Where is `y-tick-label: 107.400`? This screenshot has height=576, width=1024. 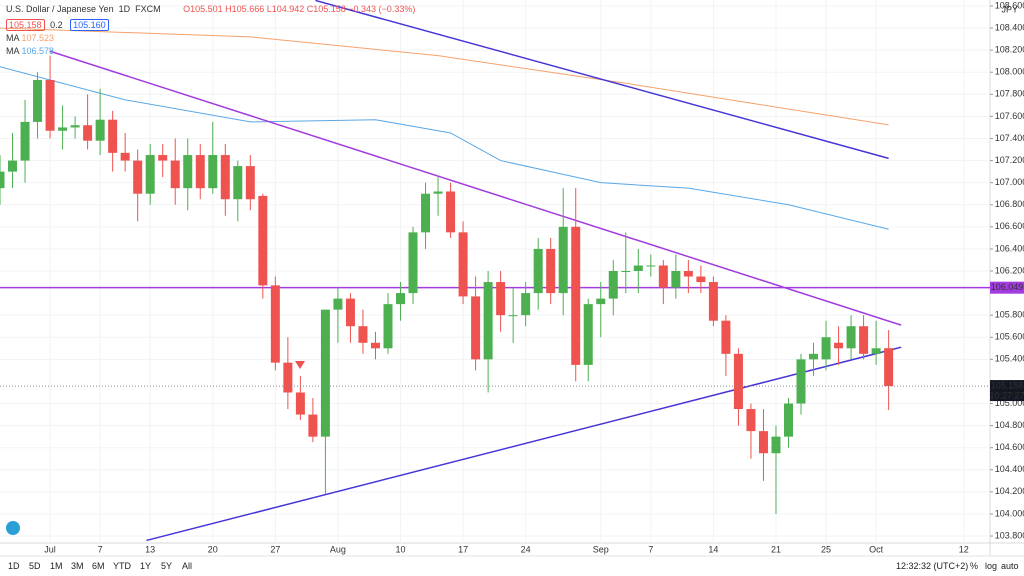
y-tick-label: 107.400 is located at coordinates (1009, 138).